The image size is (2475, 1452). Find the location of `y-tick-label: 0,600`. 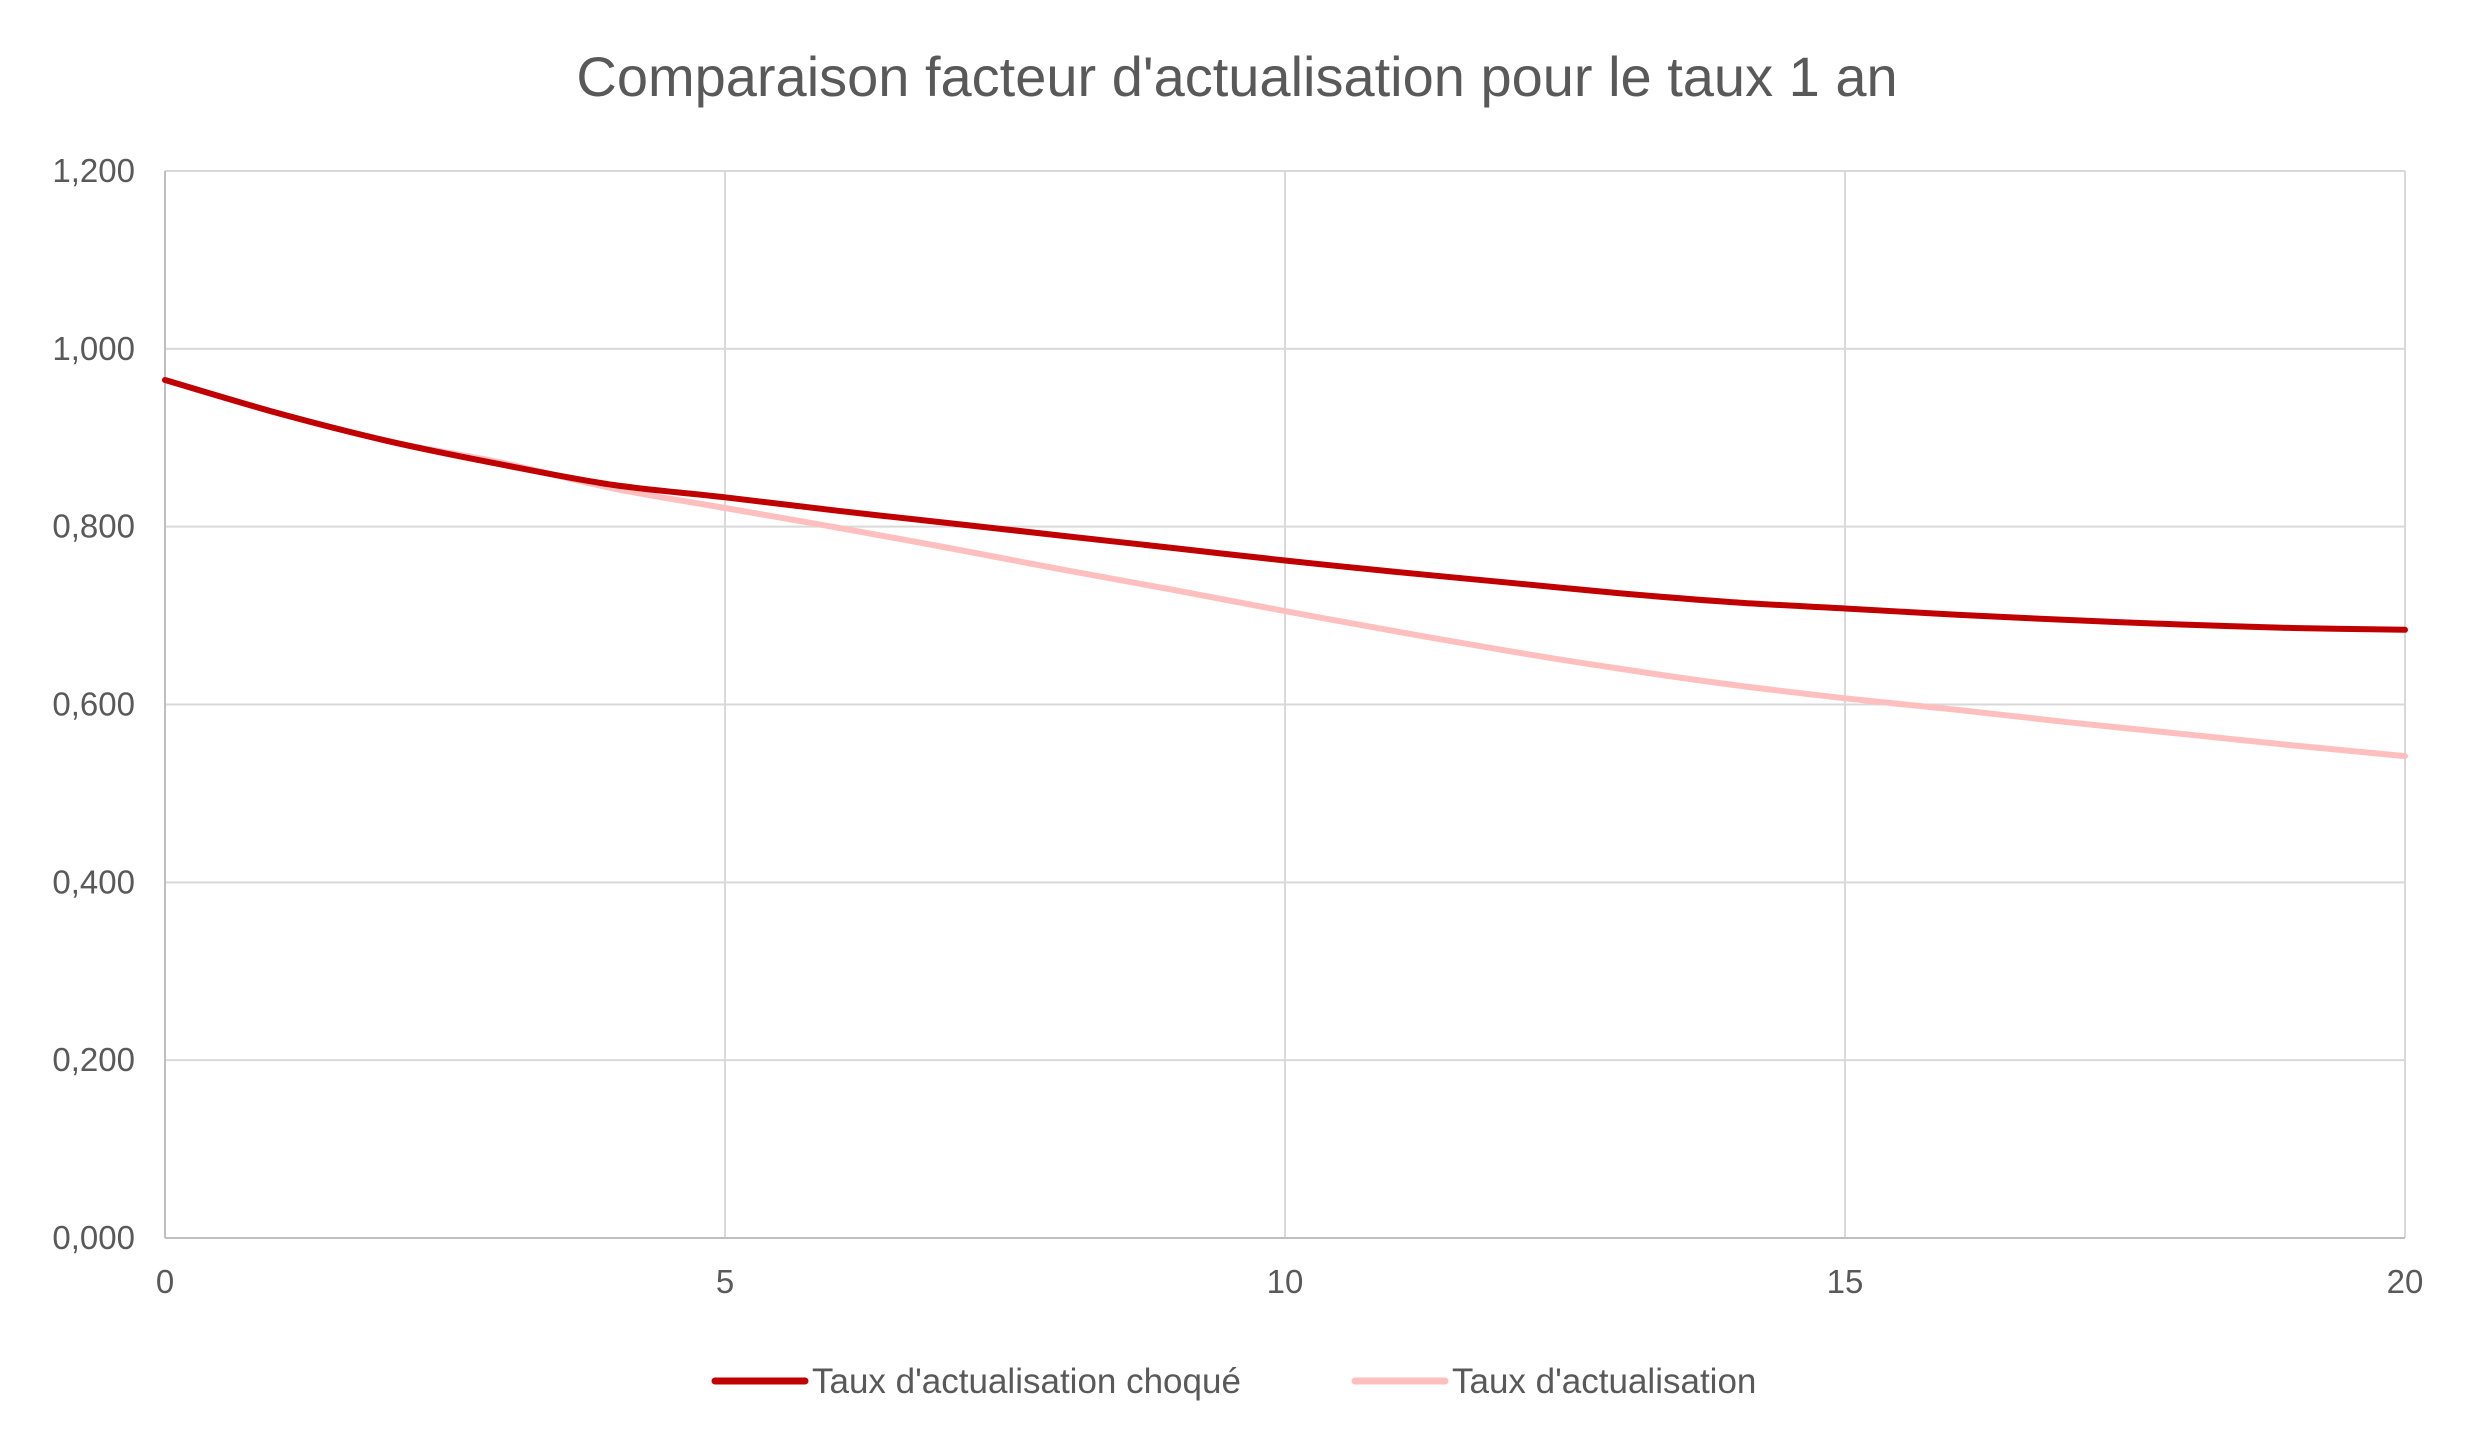

y-tick-label: 0,600 is located at coordinates (93, 704).